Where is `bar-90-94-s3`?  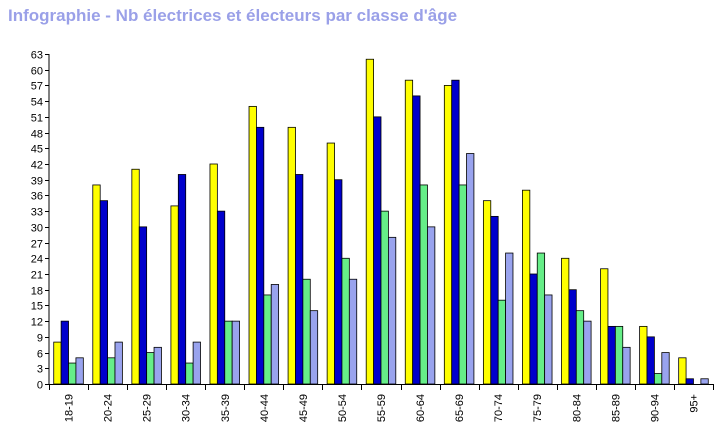 bar-90-94-s3 is located at coordinates (658, 379).